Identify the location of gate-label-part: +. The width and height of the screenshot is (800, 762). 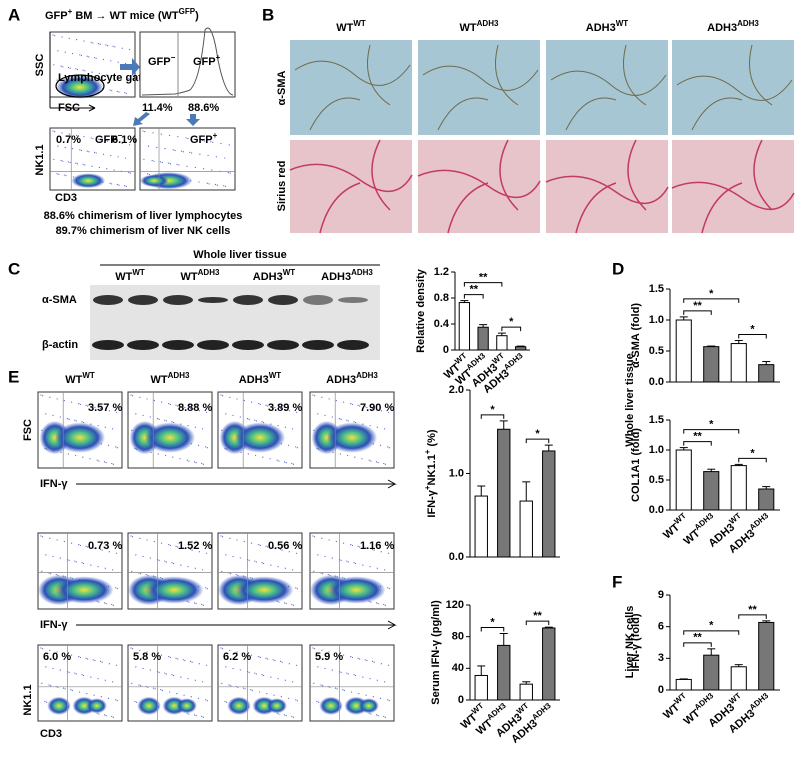
(215, 135).